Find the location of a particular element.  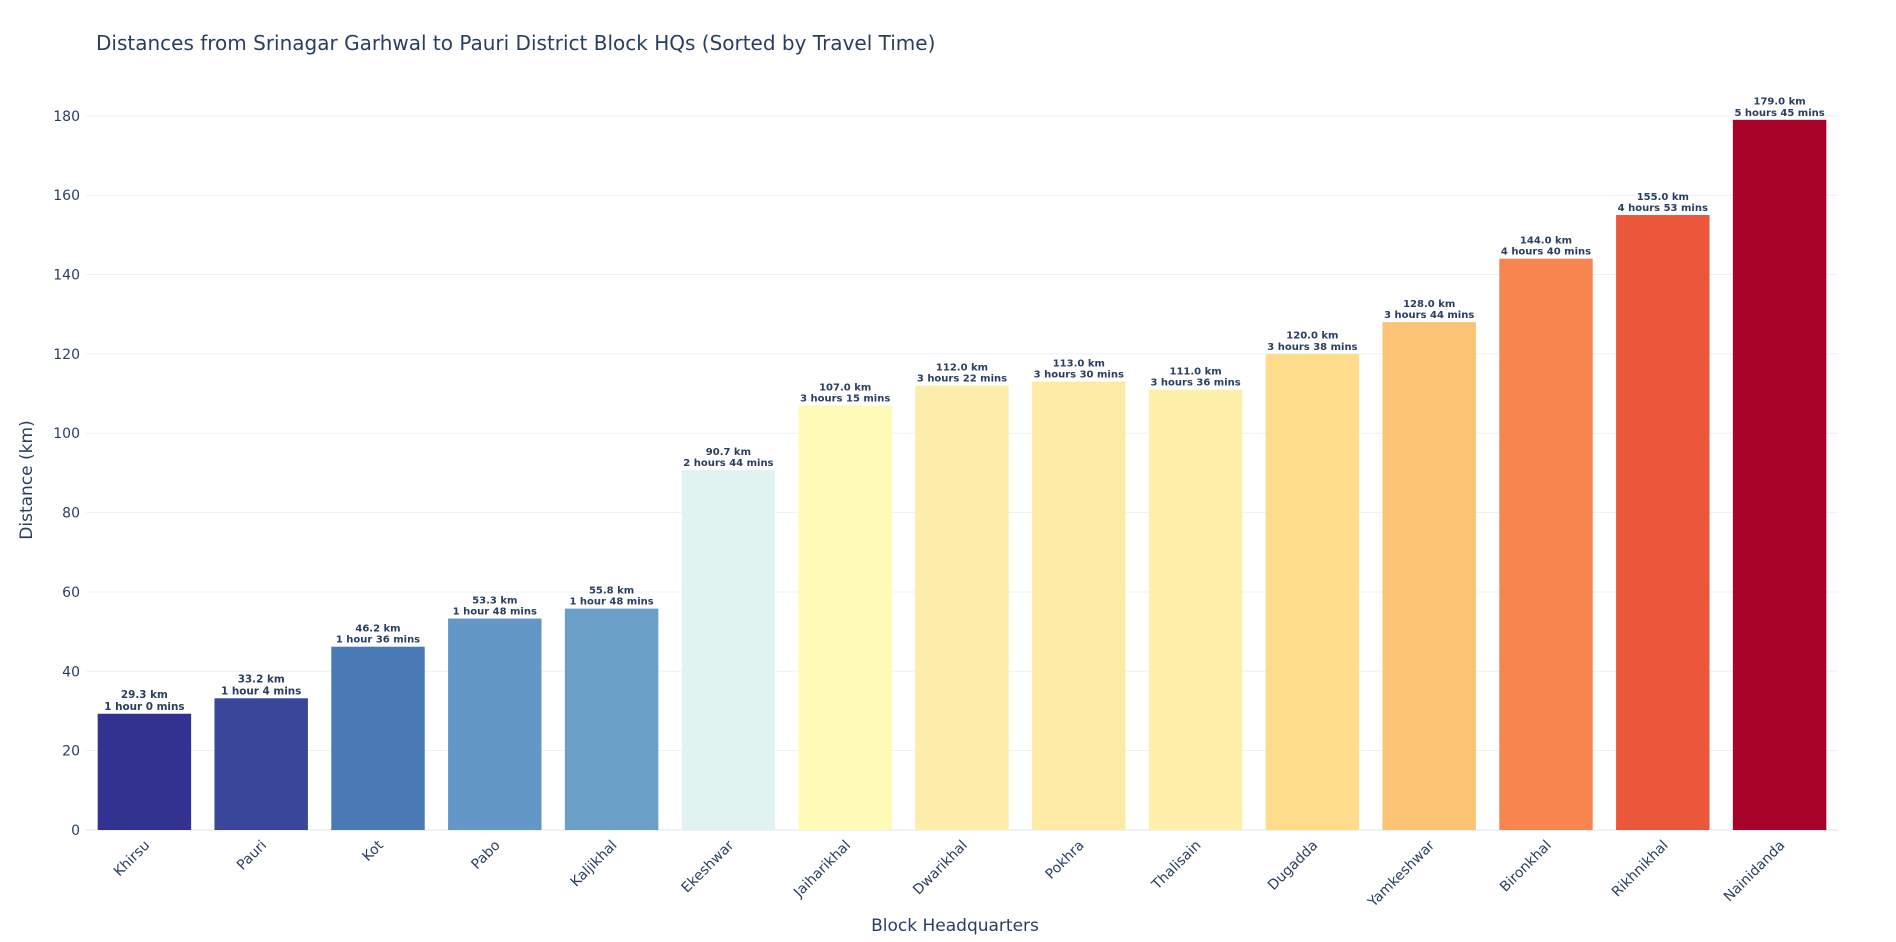

bar-data-label: 46.2 km 1 hour 36 mins is located at coordinates (378, 634).